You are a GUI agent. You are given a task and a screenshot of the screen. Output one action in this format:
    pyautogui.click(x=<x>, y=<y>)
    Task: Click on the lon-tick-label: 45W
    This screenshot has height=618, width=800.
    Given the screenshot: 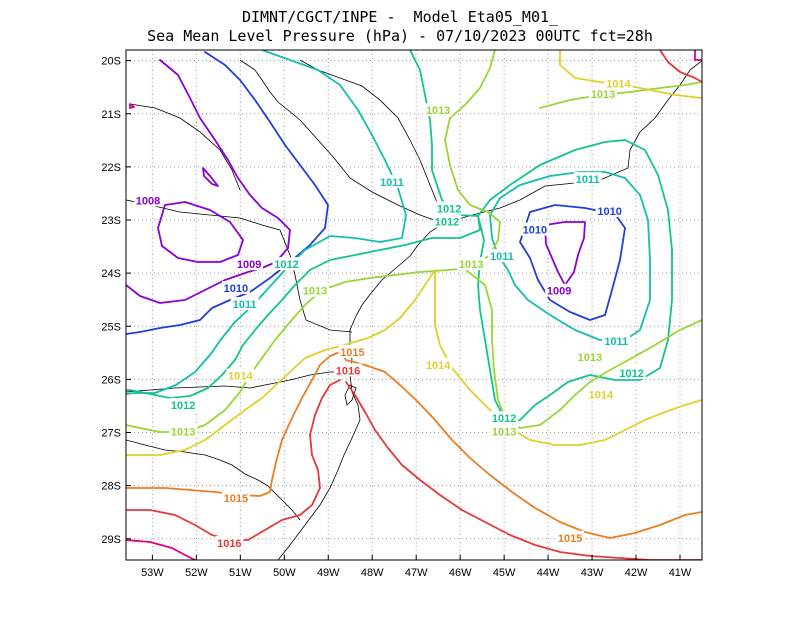 What is the action you would take?
    pyautogui.click(x=504, y=573)
    